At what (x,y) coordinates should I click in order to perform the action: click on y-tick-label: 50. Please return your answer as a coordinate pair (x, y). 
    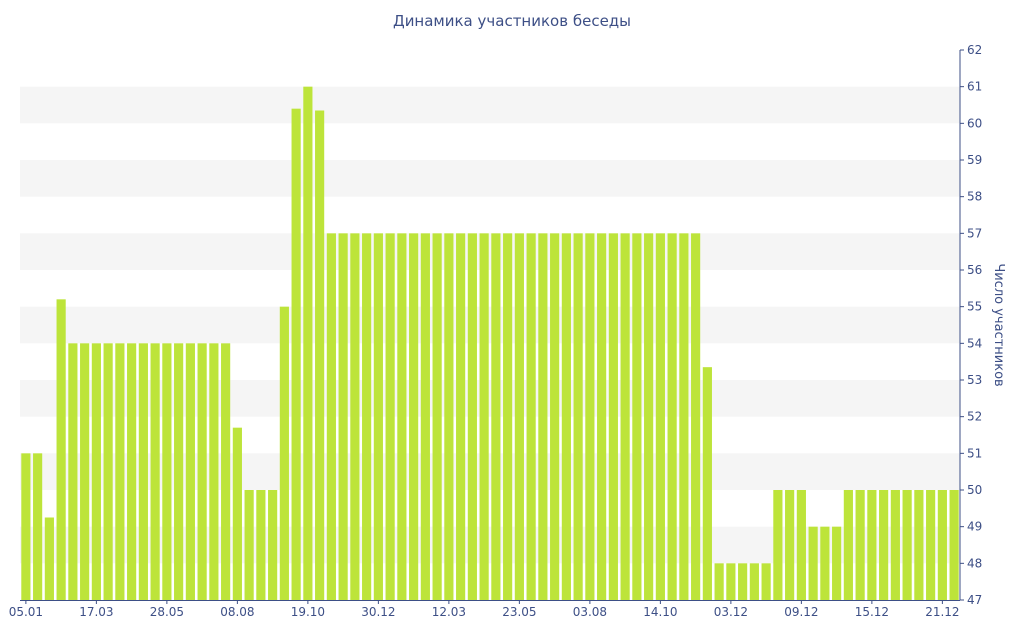
    Looking at the image, I should click on (974, 490).